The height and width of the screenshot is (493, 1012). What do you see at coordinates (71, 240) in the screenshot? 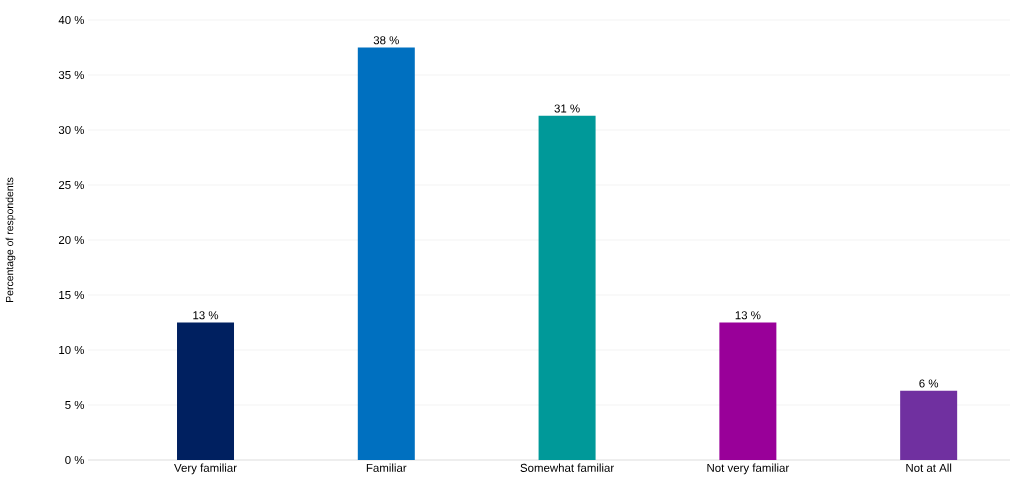
I see `y-tick-label: 20 %` at bounding box center [71, 240].